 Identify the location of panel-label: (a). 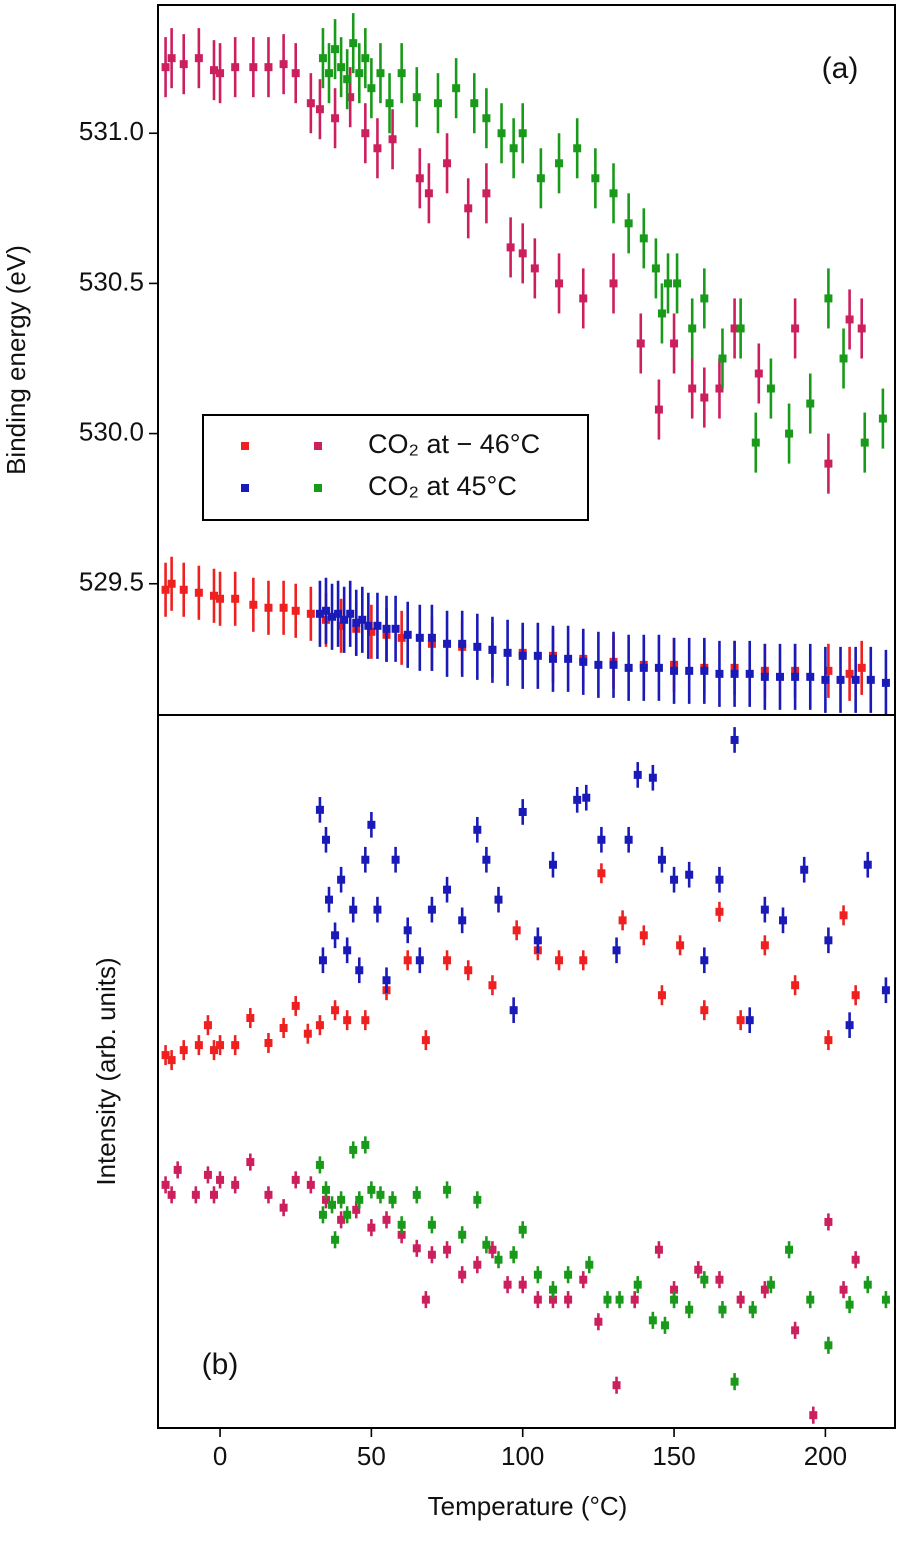
(840, 68).